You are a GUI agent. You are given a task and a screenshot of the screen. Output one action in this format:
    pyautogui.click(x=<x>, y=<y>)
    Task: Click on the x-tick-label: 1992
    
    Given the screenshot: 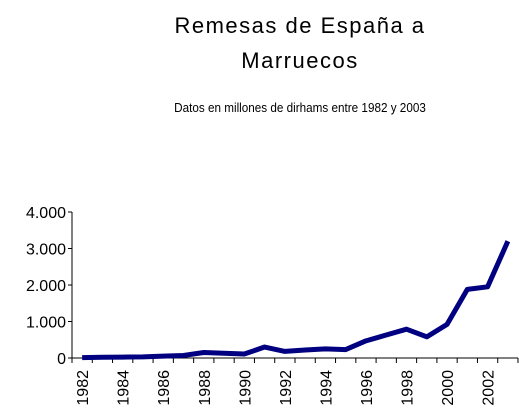 What is the action you would take?
    pyautogui.click(x=286, y=388)
    